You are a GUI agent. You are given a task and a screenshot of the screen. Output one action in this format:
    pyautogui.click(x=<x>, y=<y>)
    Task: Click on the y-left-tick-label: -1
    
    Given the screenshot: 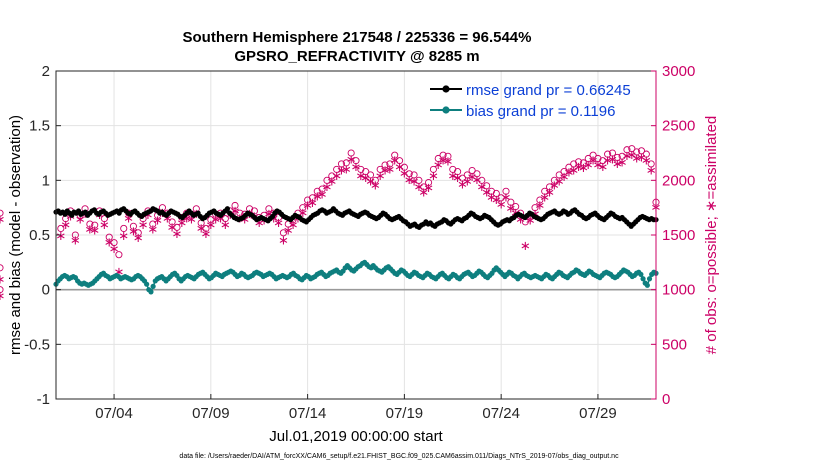 What is the action you would take?
    pyautogui.click(x=43, y=399)
    